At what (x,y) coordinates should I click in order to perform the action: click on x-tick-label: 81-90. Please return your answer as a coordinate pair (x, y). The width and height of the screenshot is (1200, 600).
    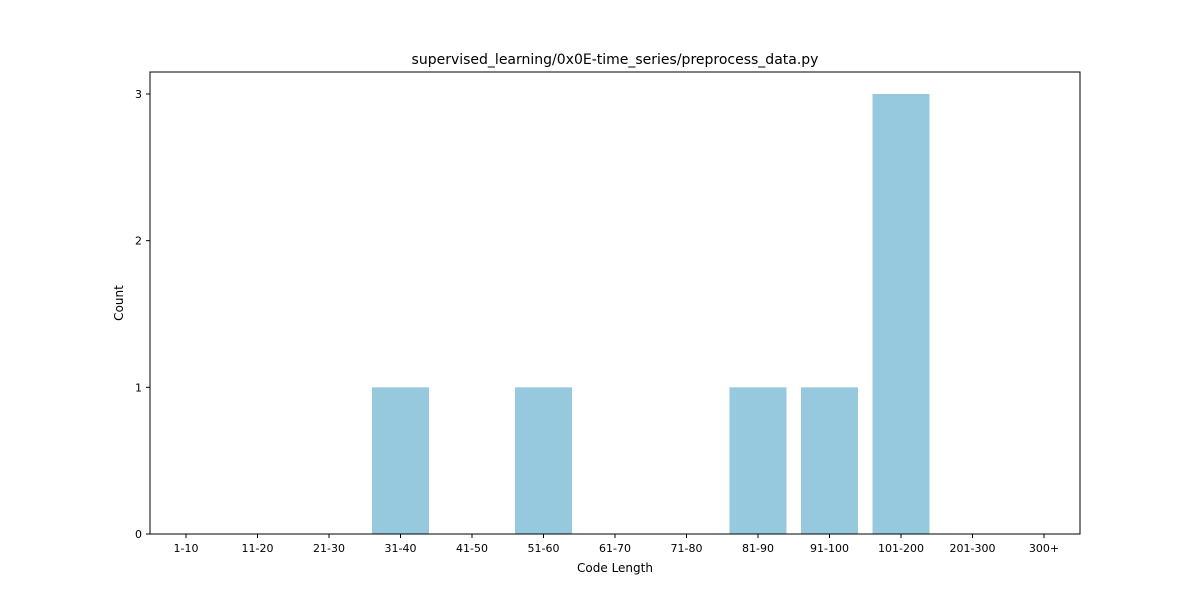
    Looking at the image, I should click on (758, 548).